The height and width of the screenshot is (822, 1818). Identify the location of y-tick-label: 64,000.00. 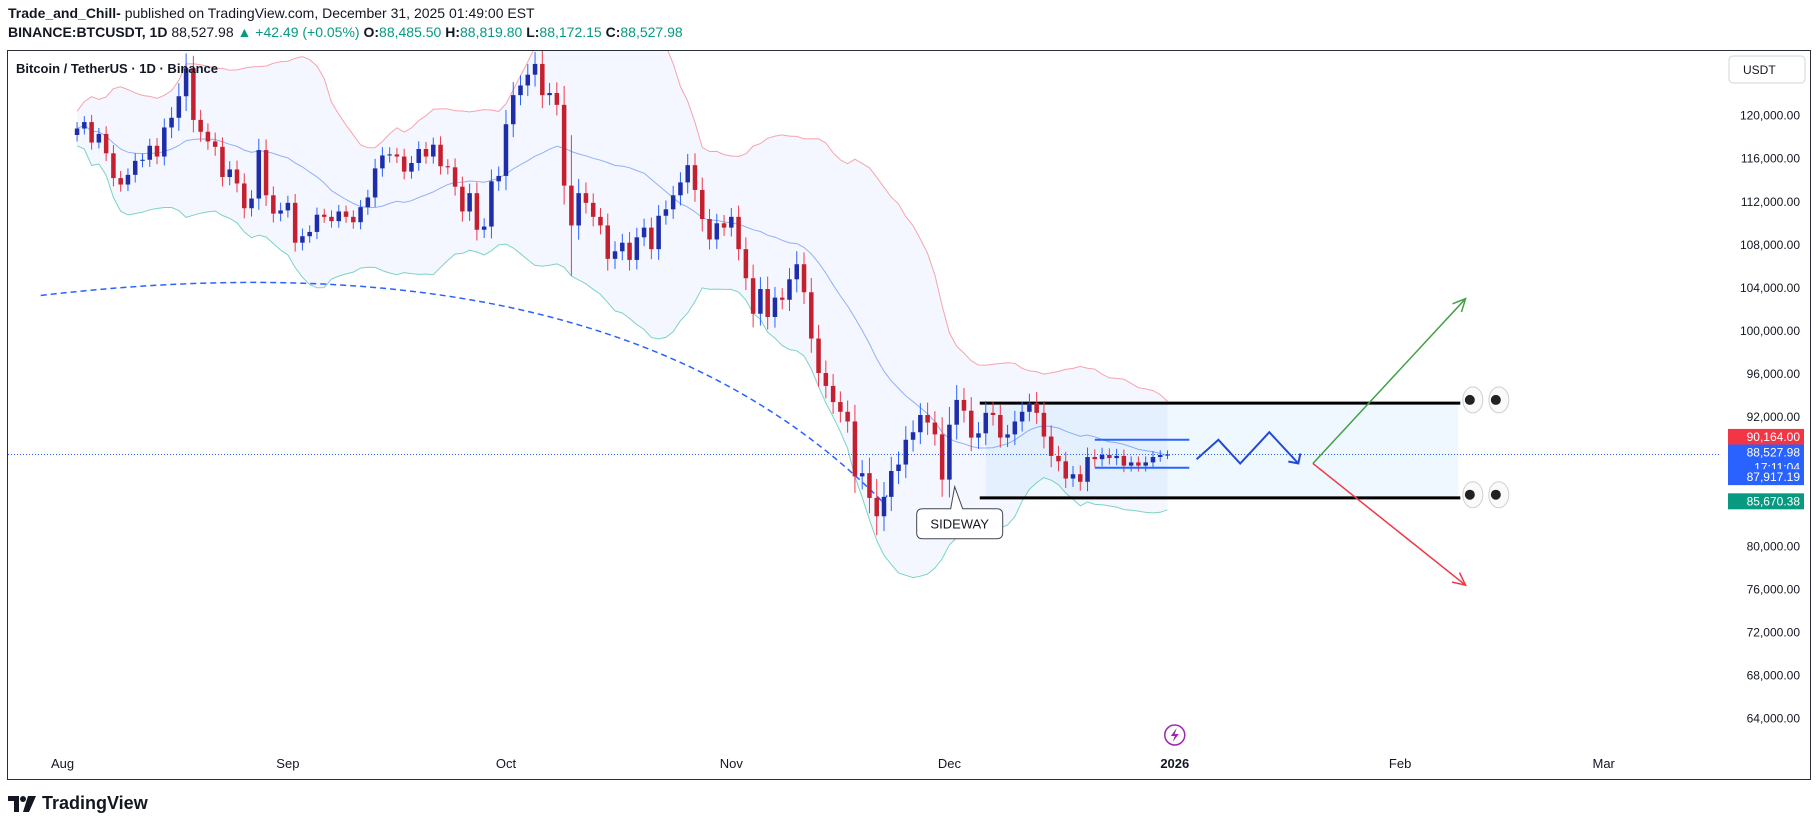
(1774, 719).